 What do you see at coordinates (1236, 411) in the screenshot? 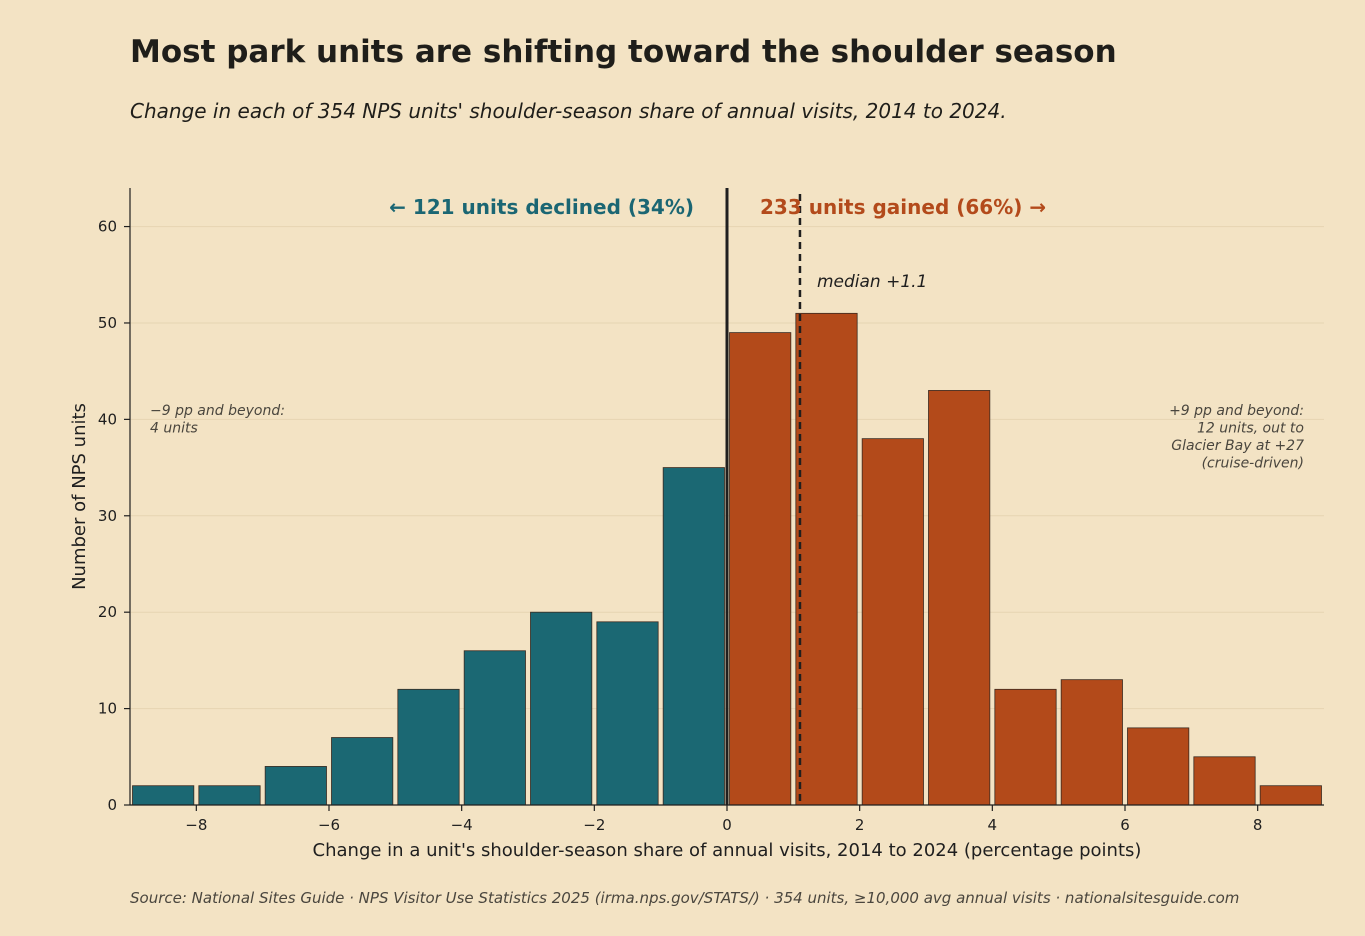
I see `right-tail-note: +9 pp and beyond:` at bounding box center [1236, 411].